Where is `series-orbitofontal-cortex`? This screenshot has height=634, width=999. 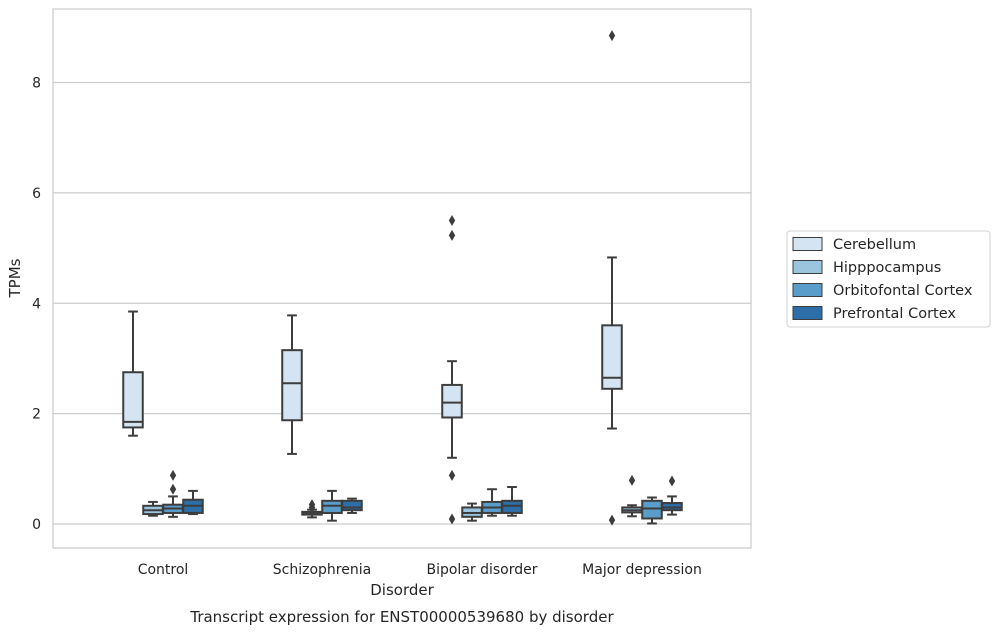
series-orbitofontal-cortex is located at coordinates (412, 497).